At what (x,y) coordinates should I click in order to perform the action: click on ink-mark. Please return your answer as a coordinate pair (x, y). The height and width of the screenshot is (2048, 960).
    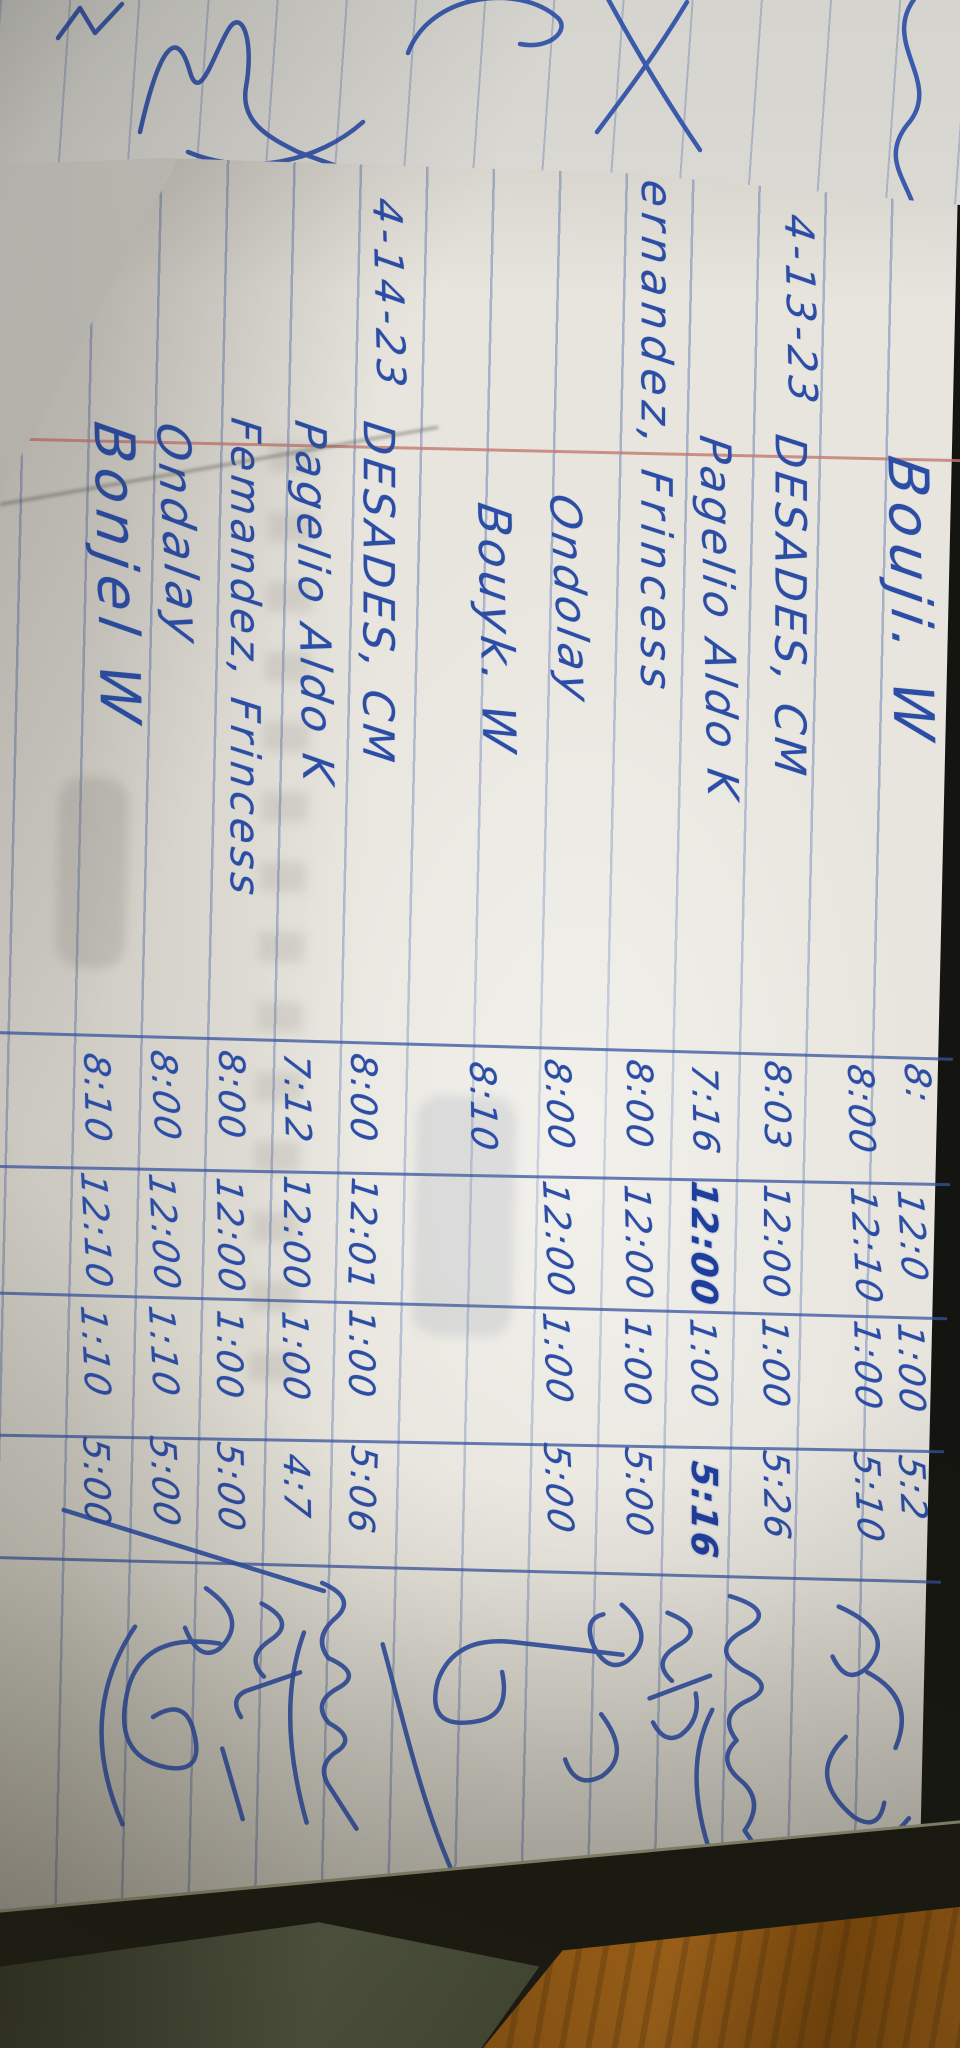
    Looking at the image, I should click on (90, 21).